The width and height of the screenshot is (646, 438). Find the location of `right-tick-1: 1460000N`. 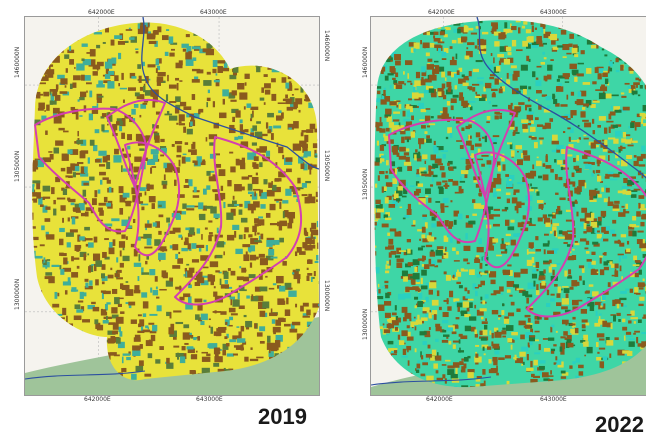

right-tick-1: 1460000N is located at coordinates (326, 45).